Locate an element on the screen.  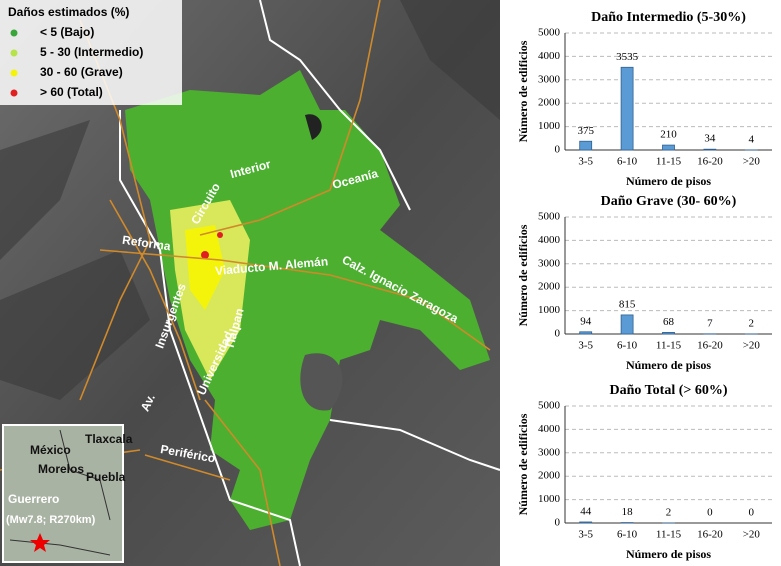
hill is located at coordinates (321, 382).